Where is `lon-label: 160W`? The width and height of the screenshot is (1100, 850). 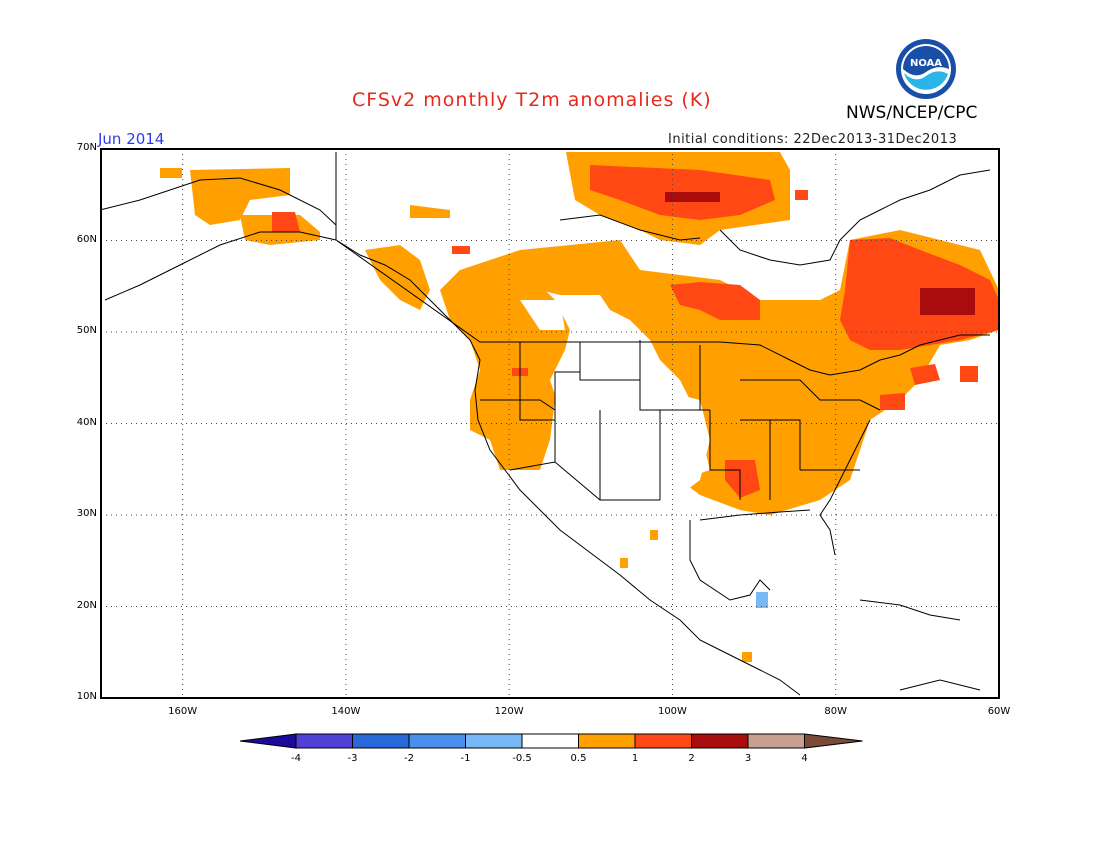
lon-label: 160W is located at coordinates (183, 711).